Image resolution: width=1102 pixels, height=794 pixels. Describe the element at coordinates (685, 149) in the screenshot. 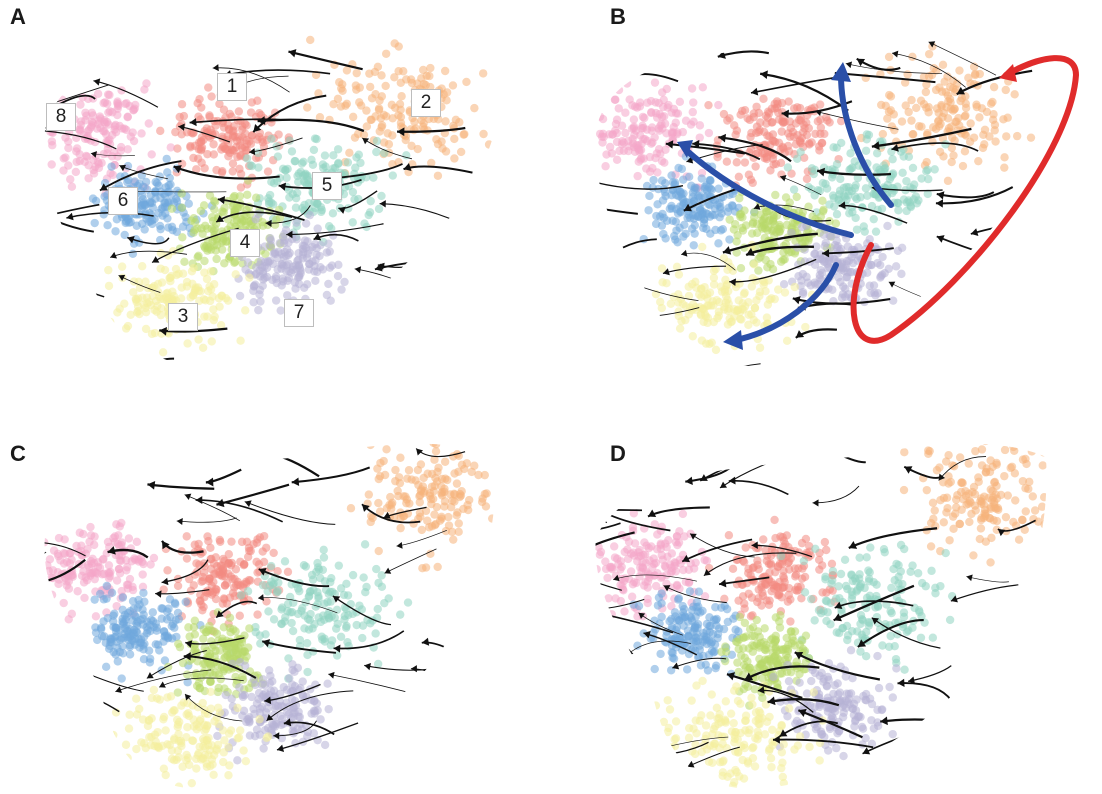

I see `blue-arrow-left-head` at that location.